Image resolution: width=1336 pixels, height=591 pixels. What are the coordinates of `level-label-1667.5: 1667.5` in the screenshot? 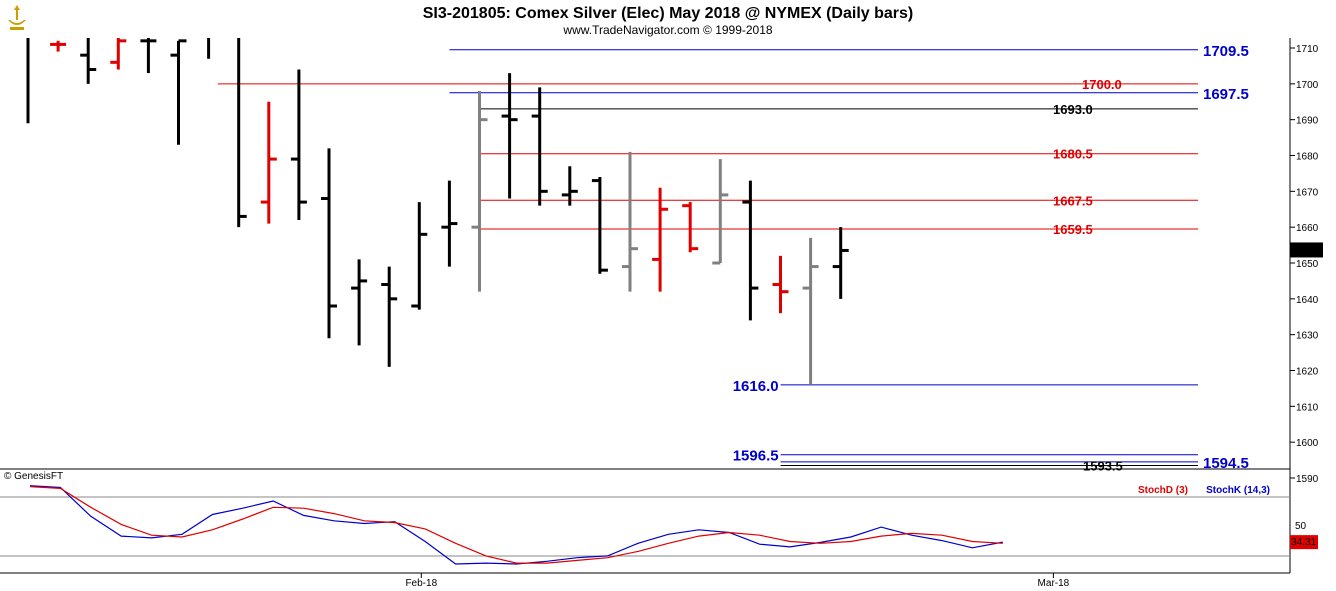 It's located at (1073, 200).